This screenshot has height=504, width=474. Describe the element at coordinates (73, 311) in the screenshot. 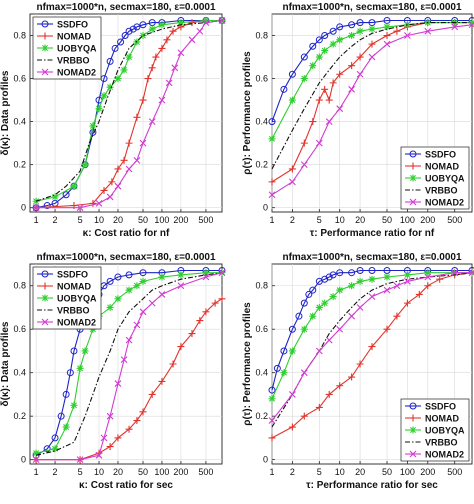

I see `legend-label: VRBBO` at that location.